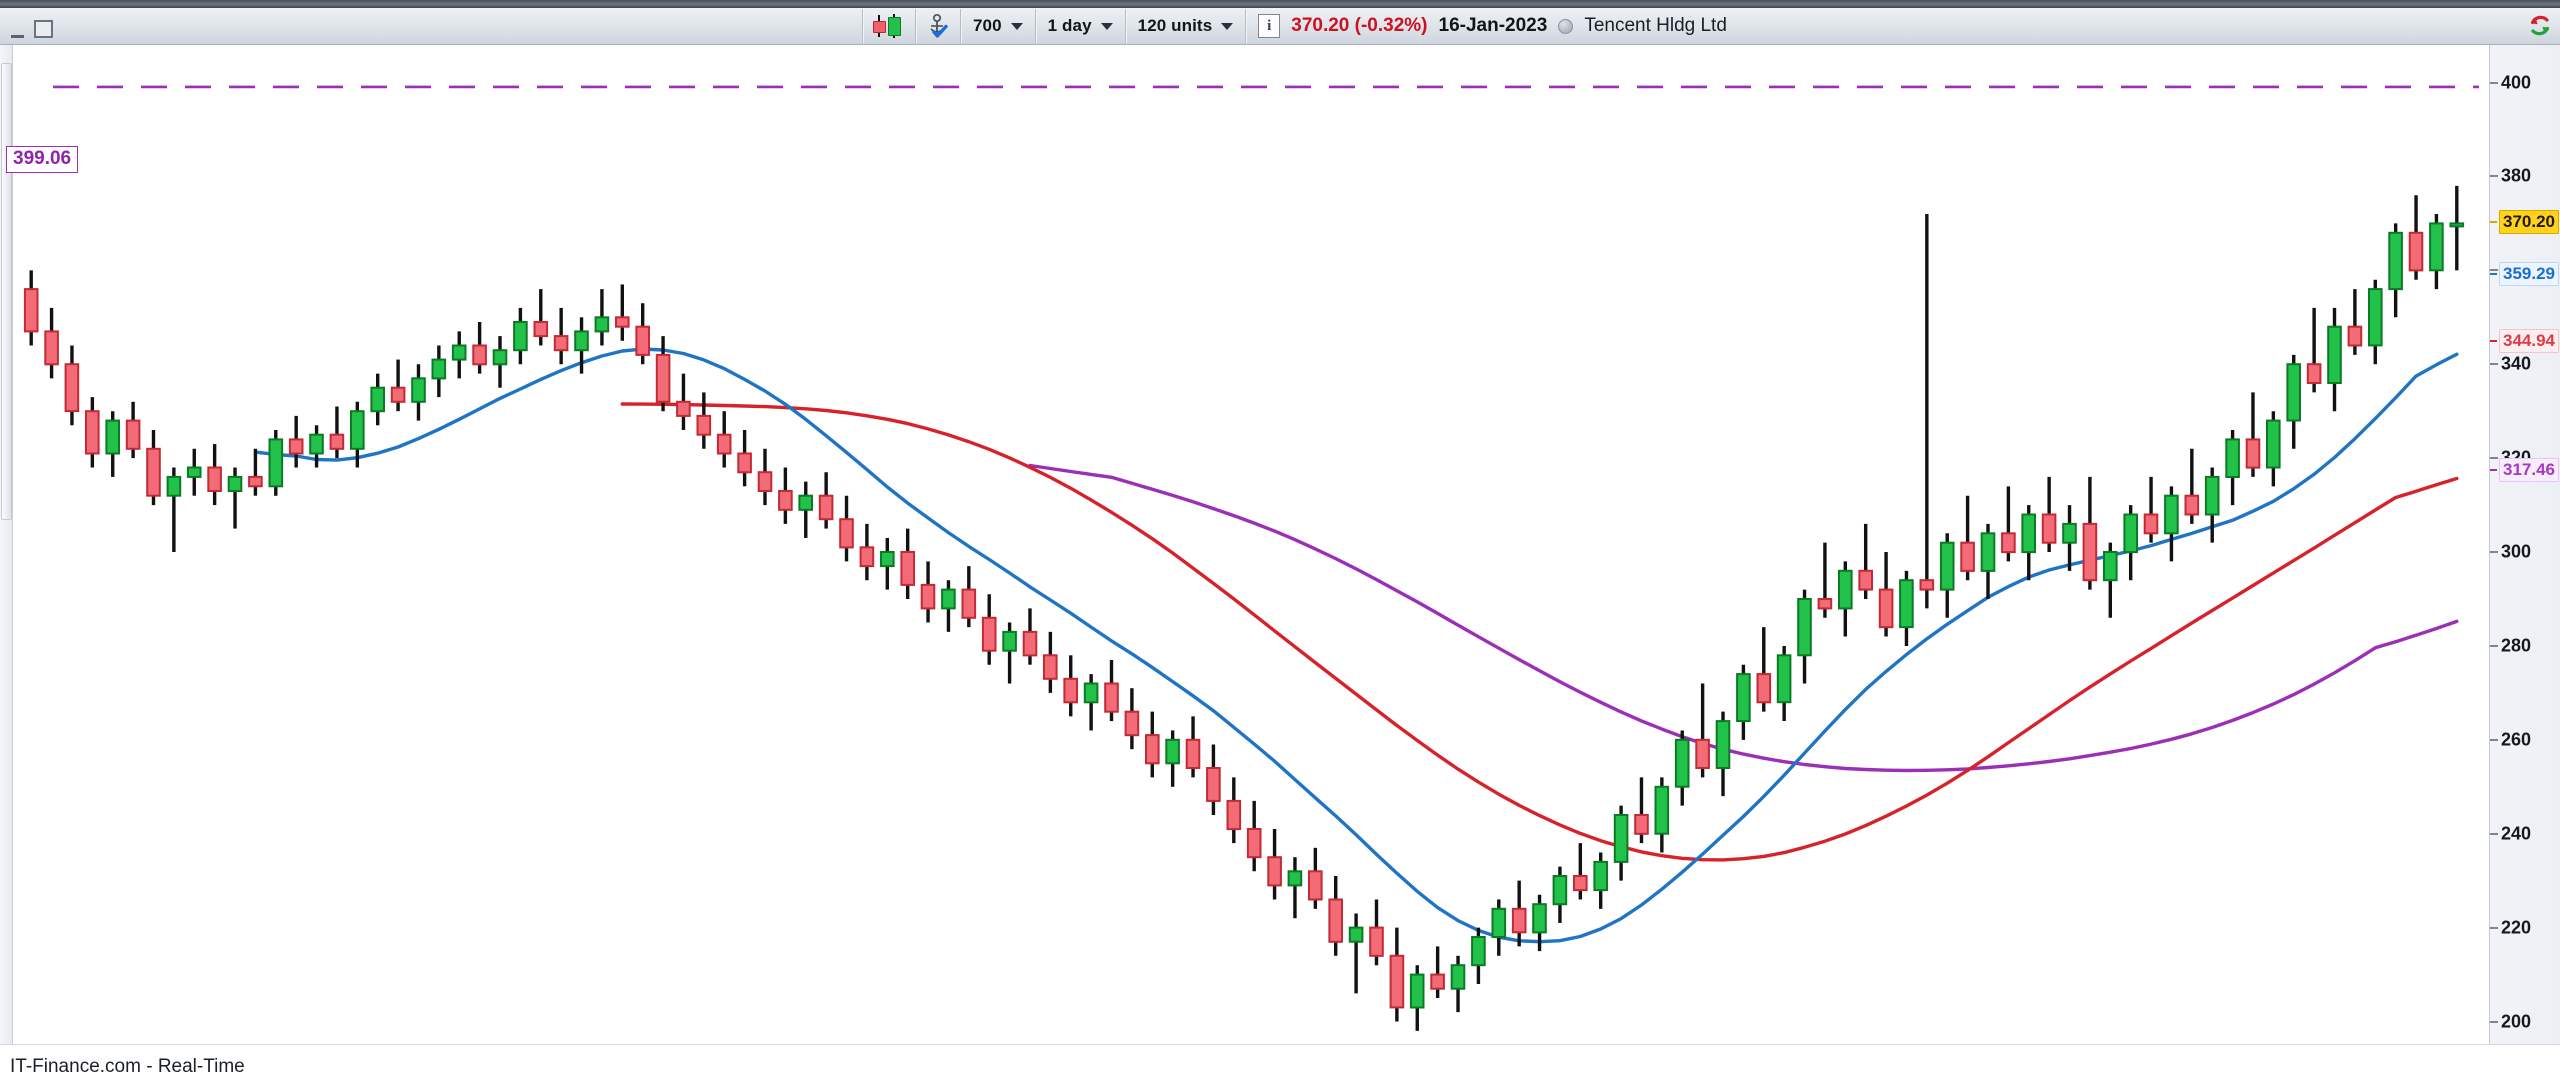 This screenshot has width=2560, height=1089. Describe the element at coordinates (1069, 25) in the screenshot. I see `timeframe-label: 1 day` at that location.